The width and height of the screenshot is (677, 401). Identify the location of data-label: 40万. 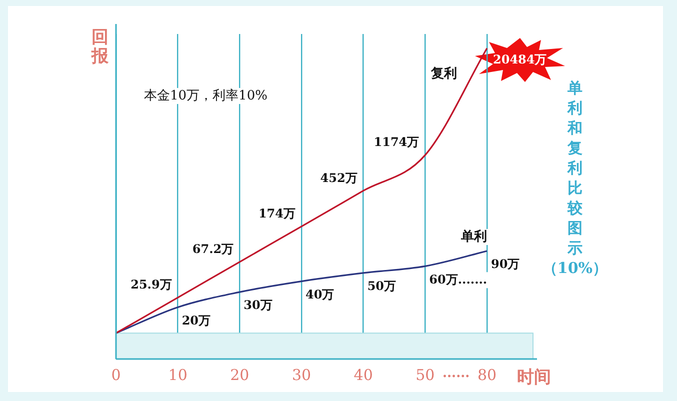
(320, 294).